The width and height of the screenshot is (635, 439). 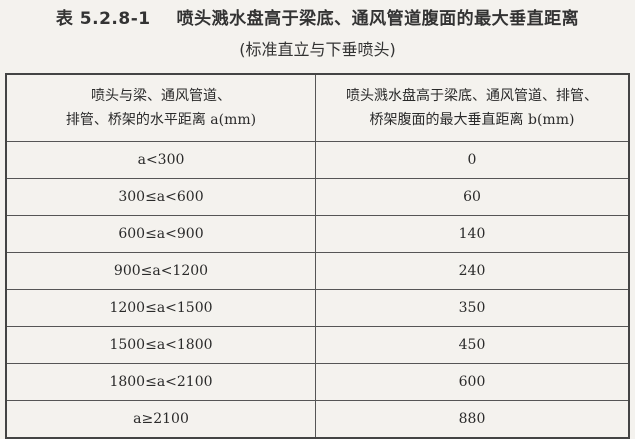 I want to click on table-row: 900≤a<1200 240, so click(x=317, y=271).